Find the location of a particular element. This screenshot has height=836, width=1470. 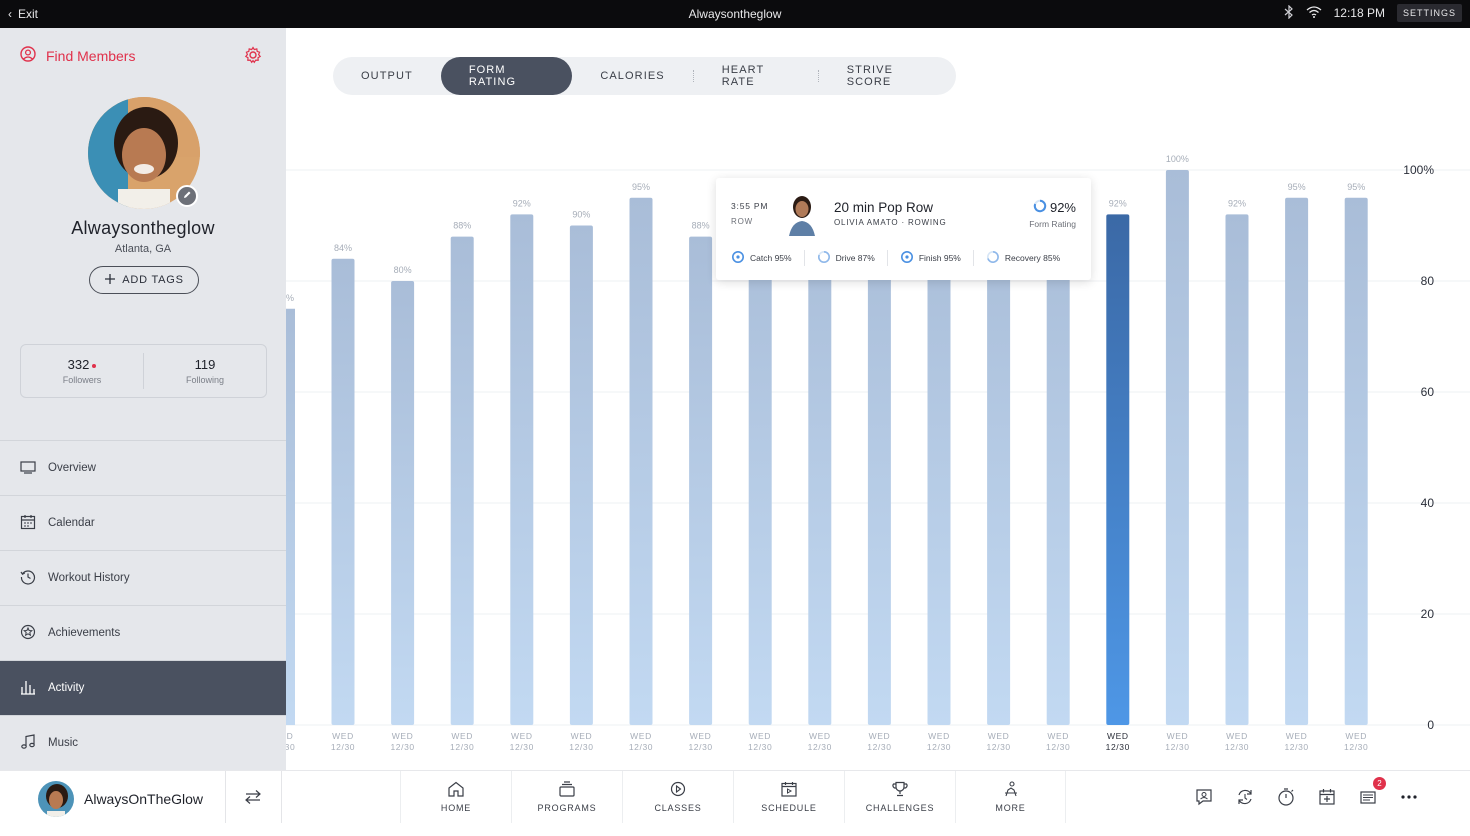

username: AlwaysOnTheGlow is located at coordinates (144, 799).